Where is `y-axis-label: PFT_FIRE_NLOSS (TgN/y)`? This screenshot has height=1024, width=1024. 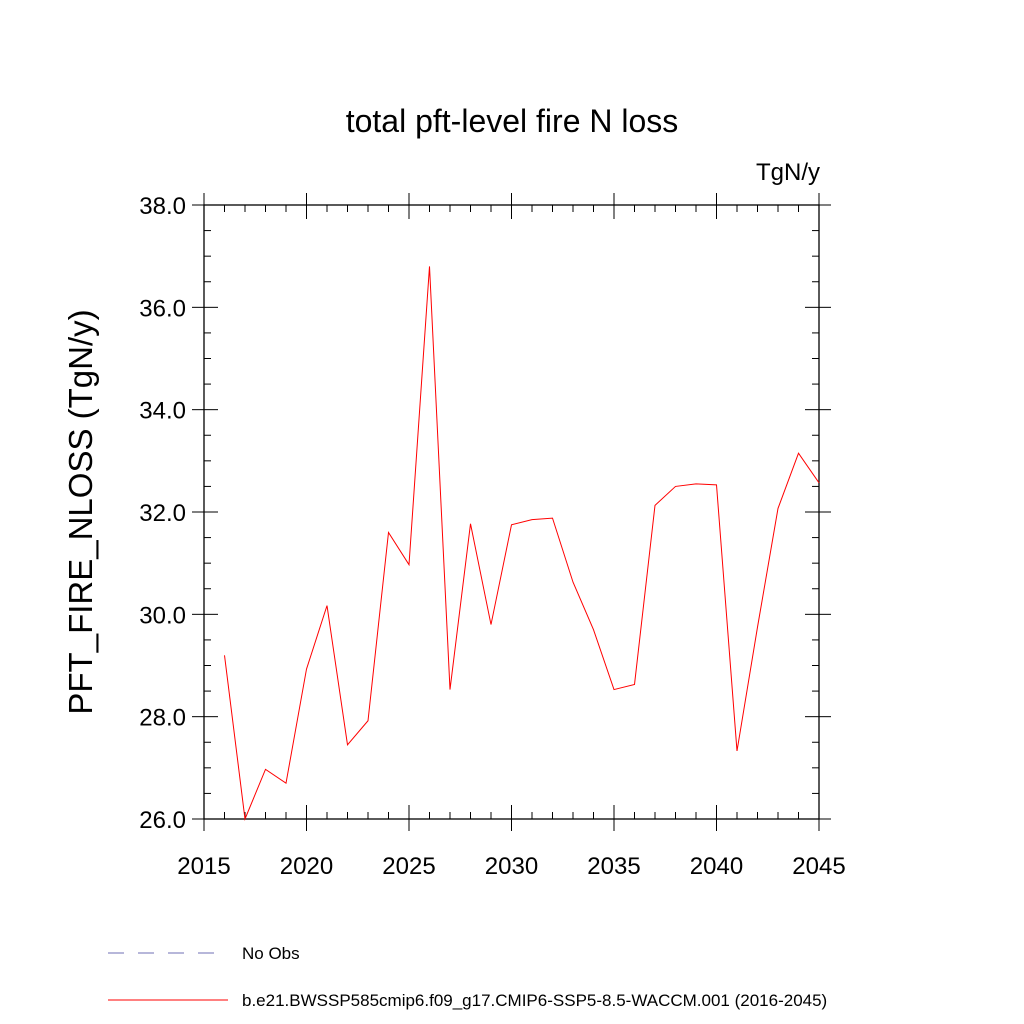 y-axis-label: PFT_FIRE_NLOSS (TgN/y) is located at coordinates (80, 511).